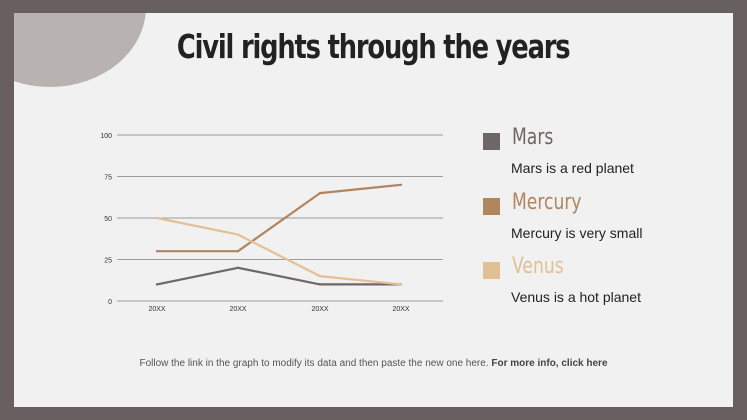 This screenshot has height=420, width=747. I want to click on y-tick-label: 100, so click(106, 136).